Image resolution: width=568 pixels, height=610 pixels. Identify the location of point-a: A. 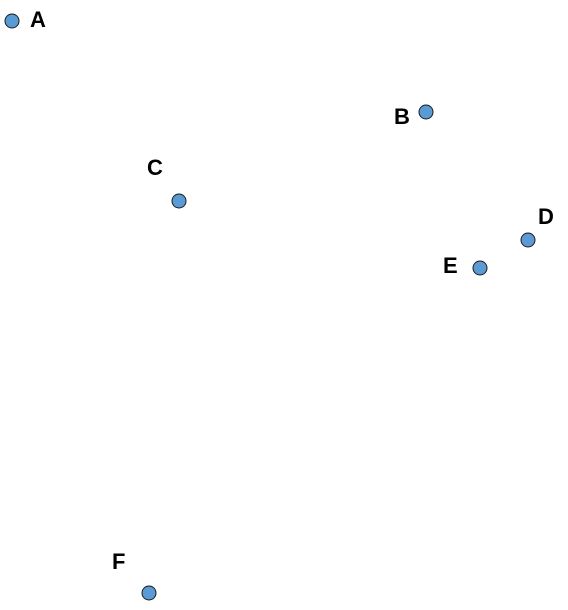
(25, 19).